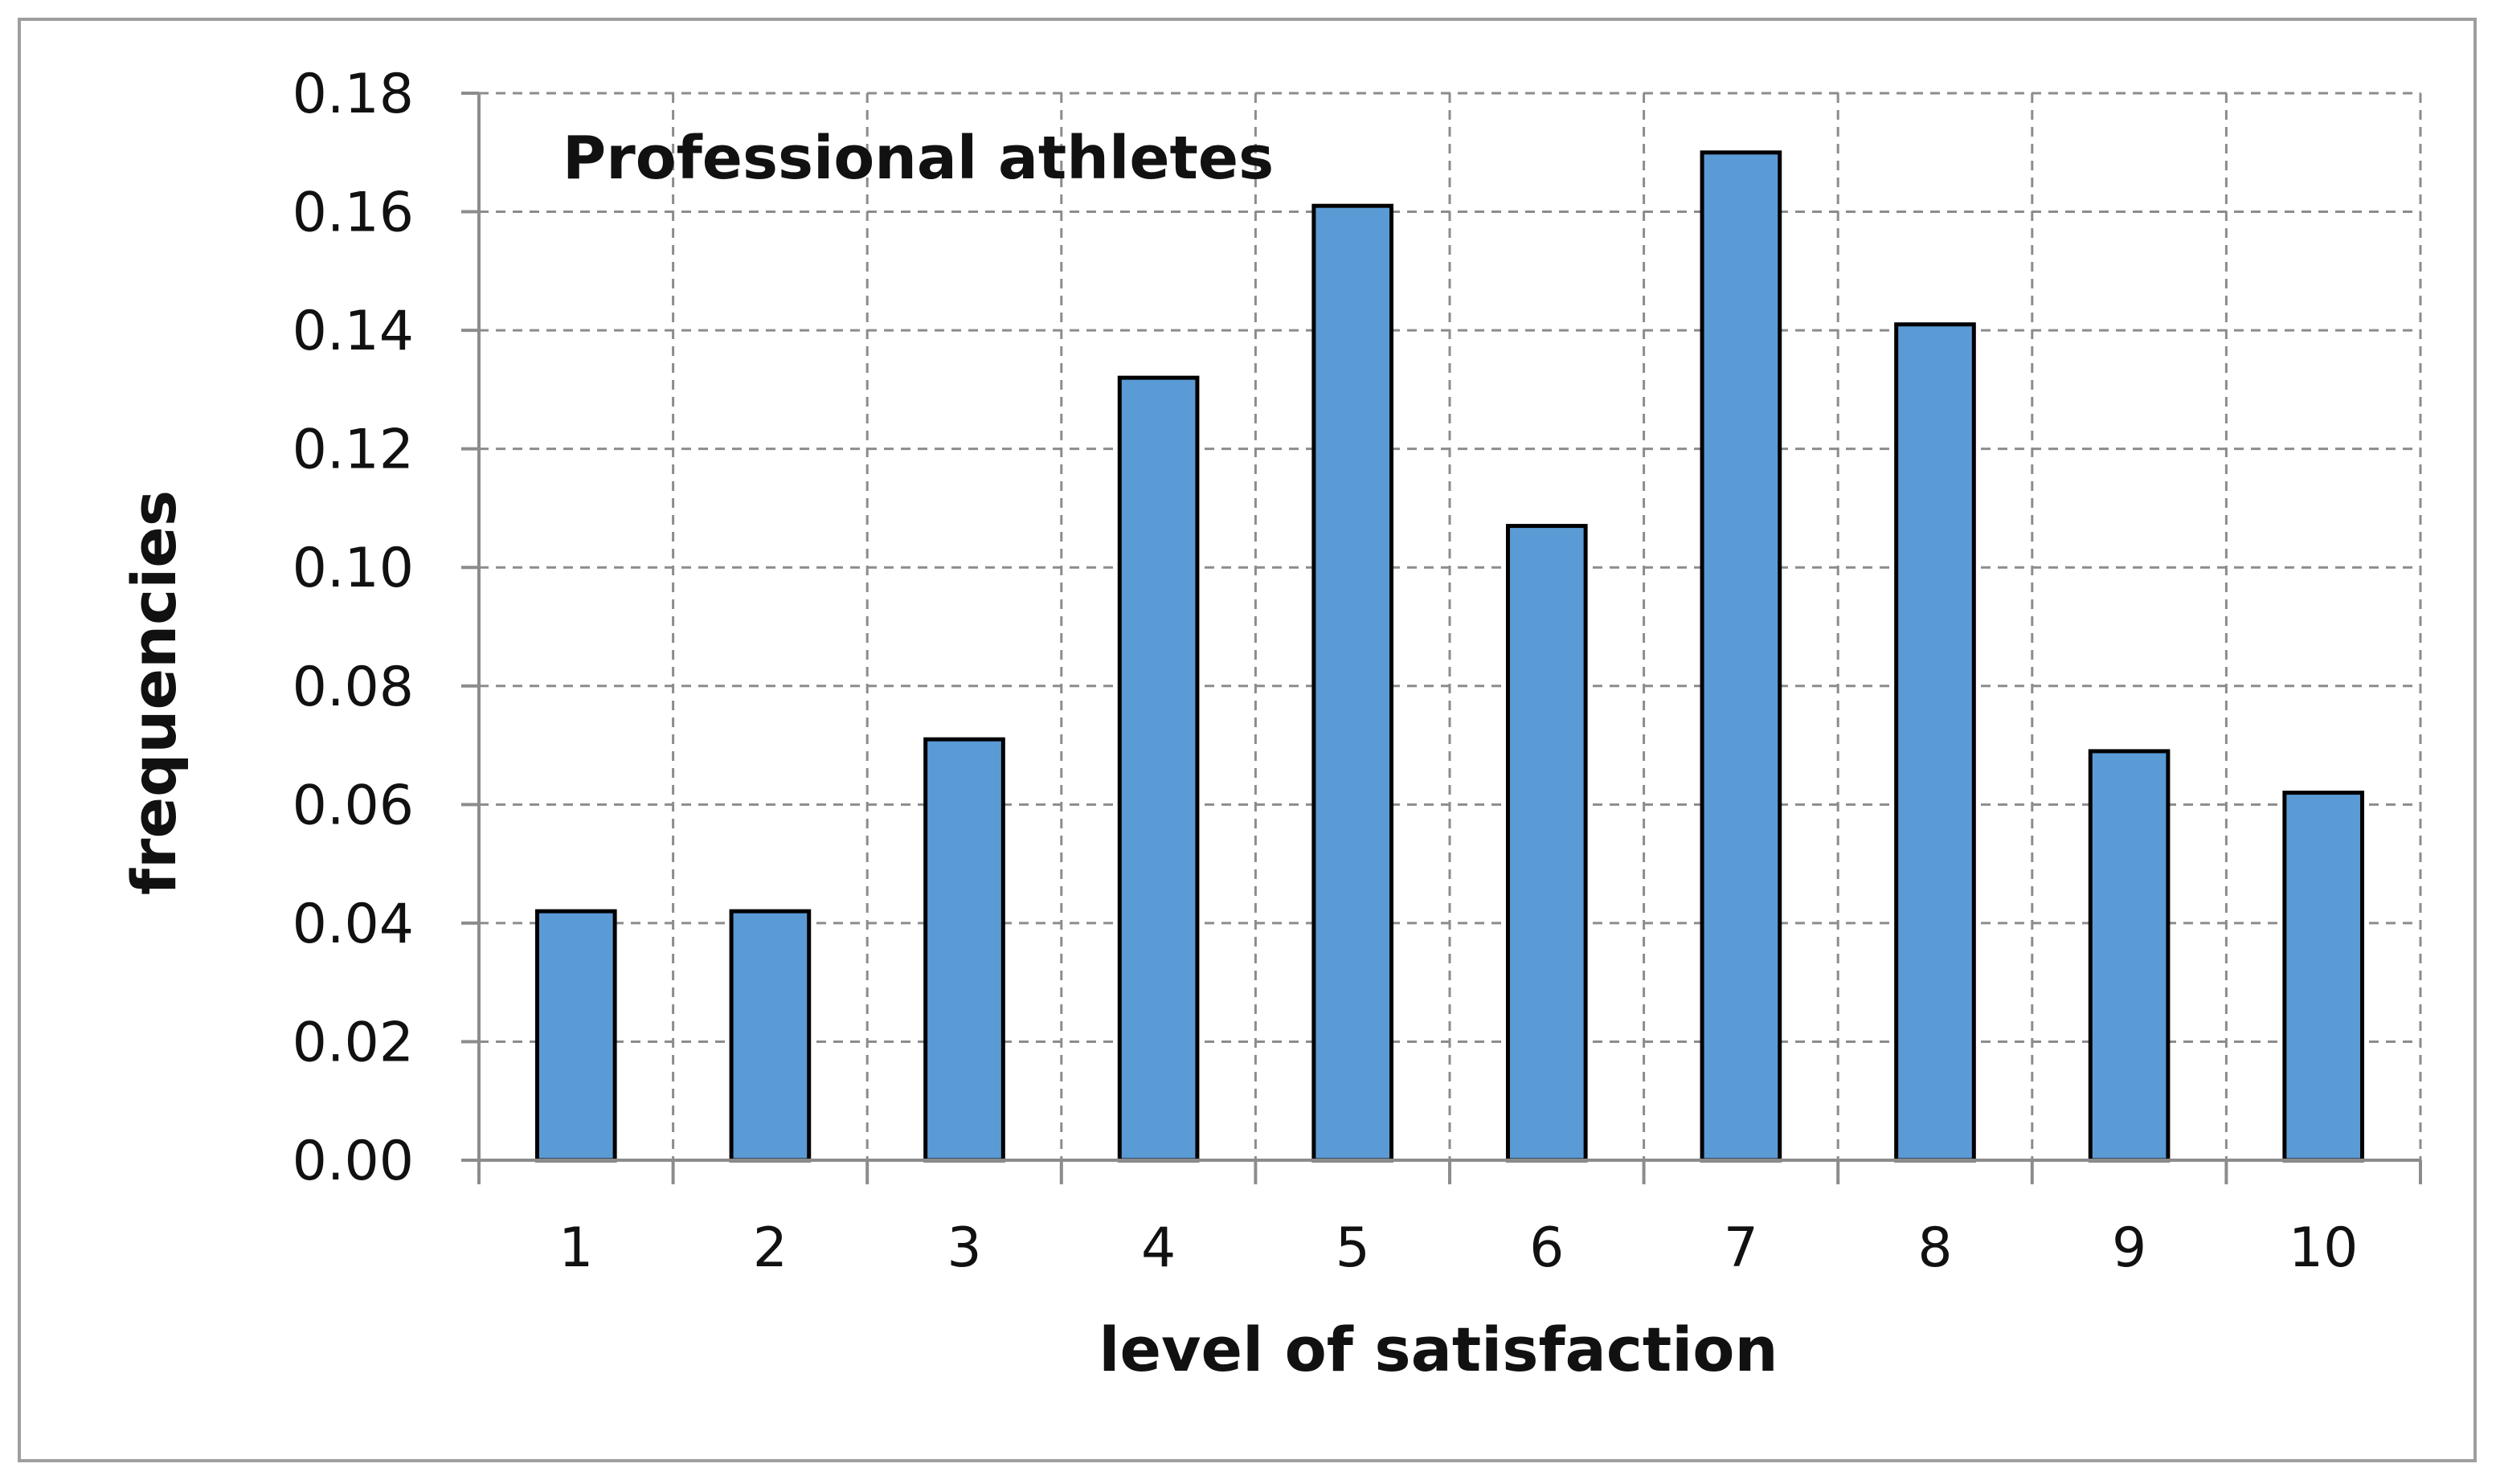 The image size is (2500, 1484). What do you see at coordinates (2324, 1248) in the screenshot?
I see `x-tick-label: 10` at bounding box center [2324, 1248].